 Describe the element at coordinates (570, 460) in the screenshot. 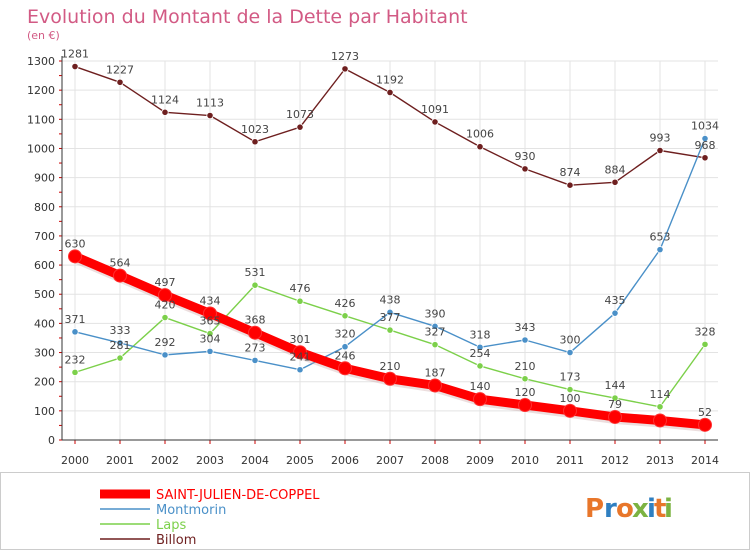

I see `x-tick-label: 2011` at that location.